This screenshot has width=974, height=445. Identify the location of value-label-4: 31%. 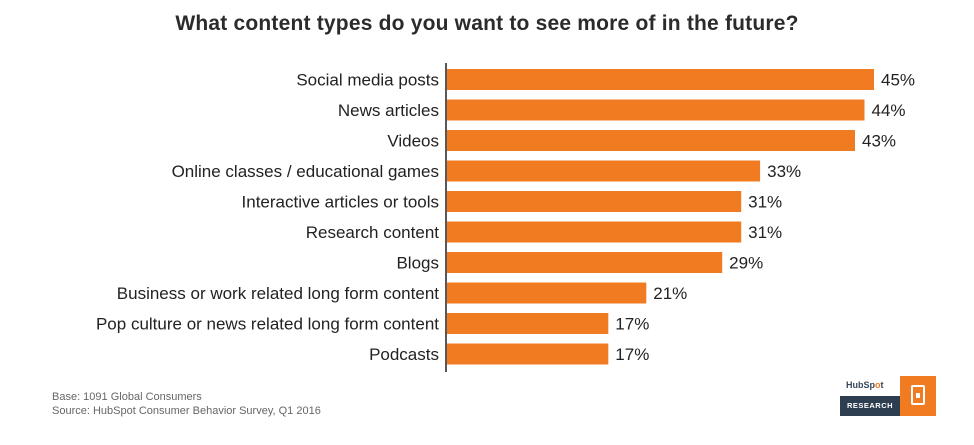
(765, 202).